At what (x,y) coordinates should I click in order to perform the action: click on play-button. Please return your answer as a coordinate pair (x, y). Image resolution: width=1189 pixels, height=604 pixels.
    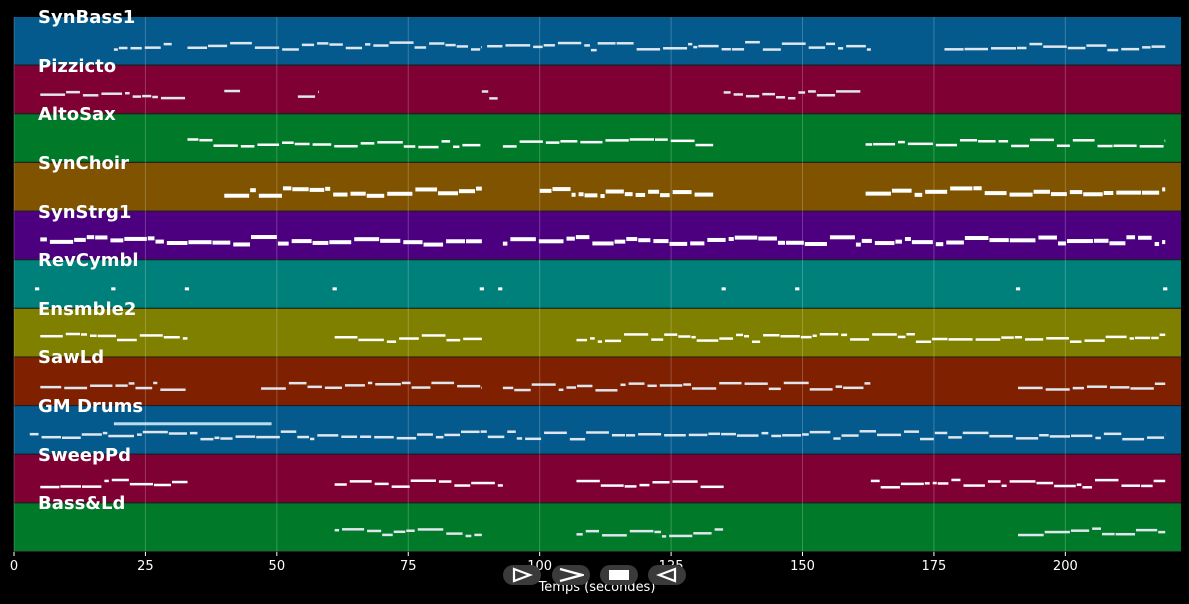
    Looking at the image, I should click on (522, 575).